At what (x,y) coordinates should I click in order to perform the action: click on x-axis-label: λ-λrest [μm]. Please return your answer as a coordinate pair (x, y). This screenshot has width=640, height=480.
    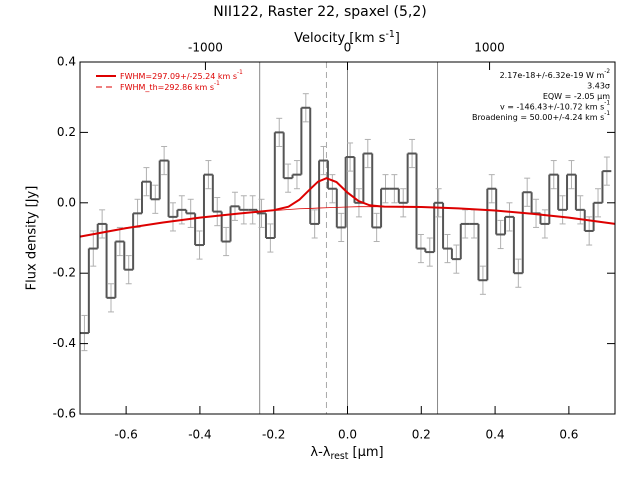
    Looking at the image, I should click on (346, 453).